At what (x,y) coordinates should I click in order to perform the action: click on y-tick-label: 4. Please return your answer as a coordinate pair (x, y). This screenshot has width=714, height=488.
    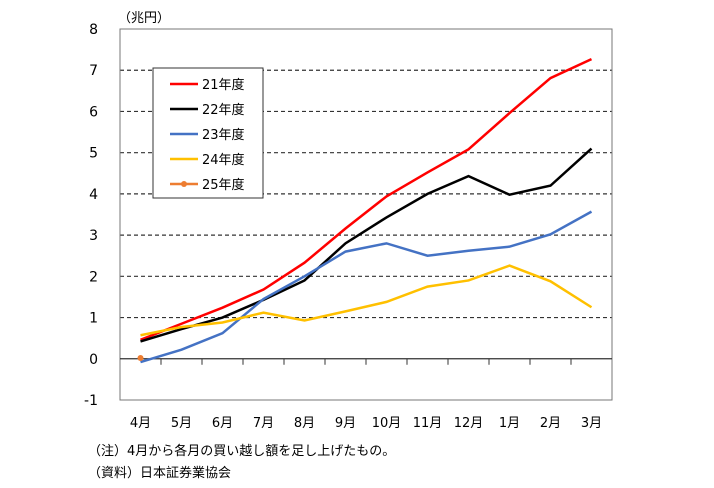
    Looking at the image, I should click on (93, 195).